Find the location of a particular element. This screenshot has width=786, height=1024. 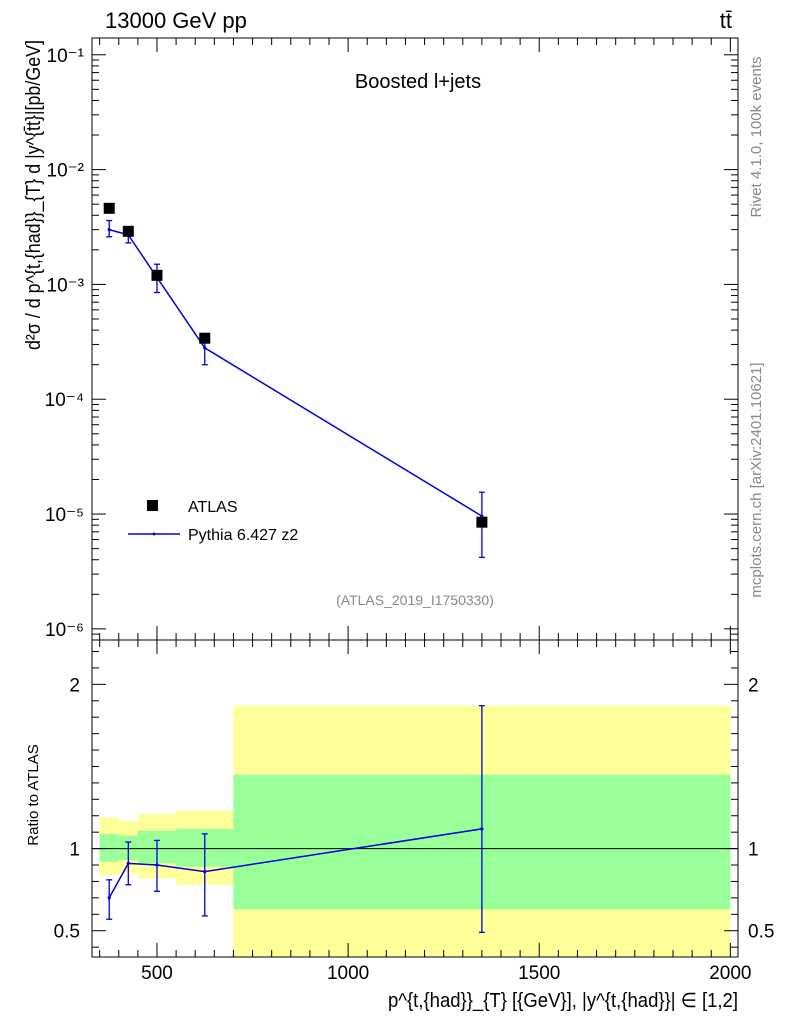

ratio-series is located at coordinates (295, 819).